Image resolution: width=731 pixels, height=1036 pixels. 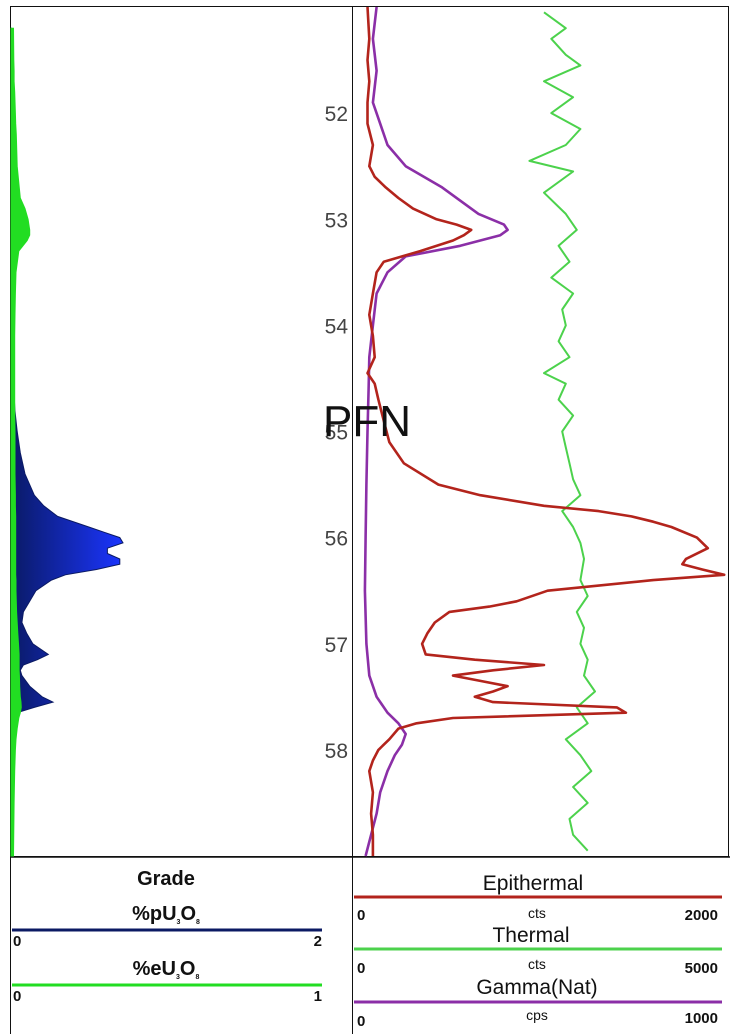 I want to click on eu3o8-max: 1, so click(x=318, y=996).